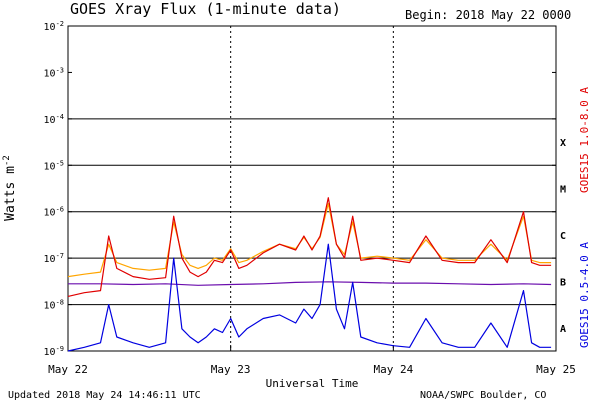  What do you see at coordinates (312, 360) in the screenshot?
I see `x-tick-labels: May 22 May 23 May 24 May 25` at bounding box center [312, 360].